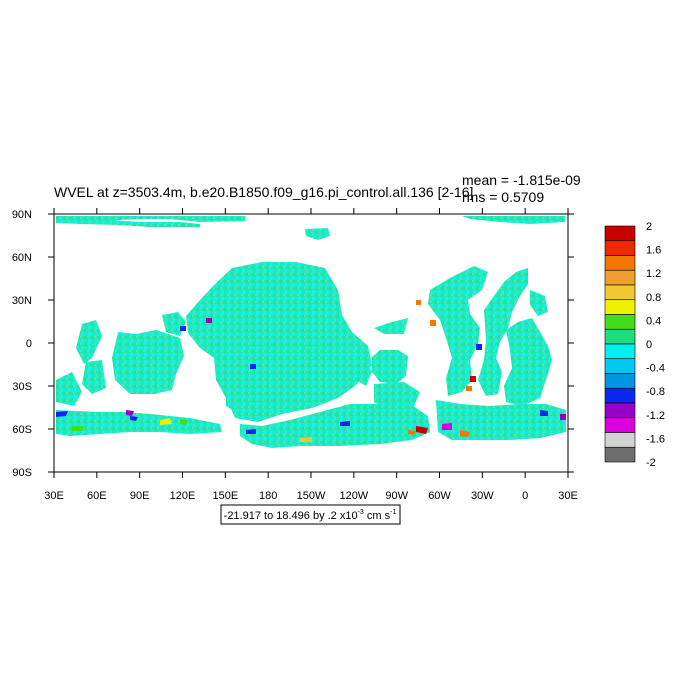  Describe the element at coordinates (311, 496) in the screenshot. I see `x-tick-label: 150W` at that location.